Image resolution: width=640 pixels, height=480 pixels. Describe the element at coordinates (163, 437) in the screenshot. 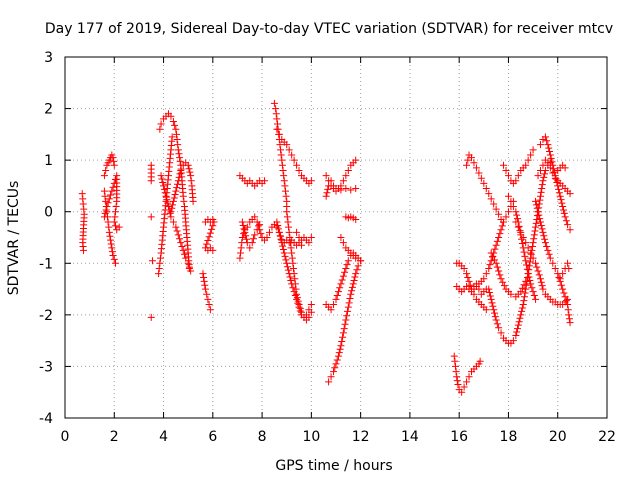

I see `x-tick-label: 4` at that location.